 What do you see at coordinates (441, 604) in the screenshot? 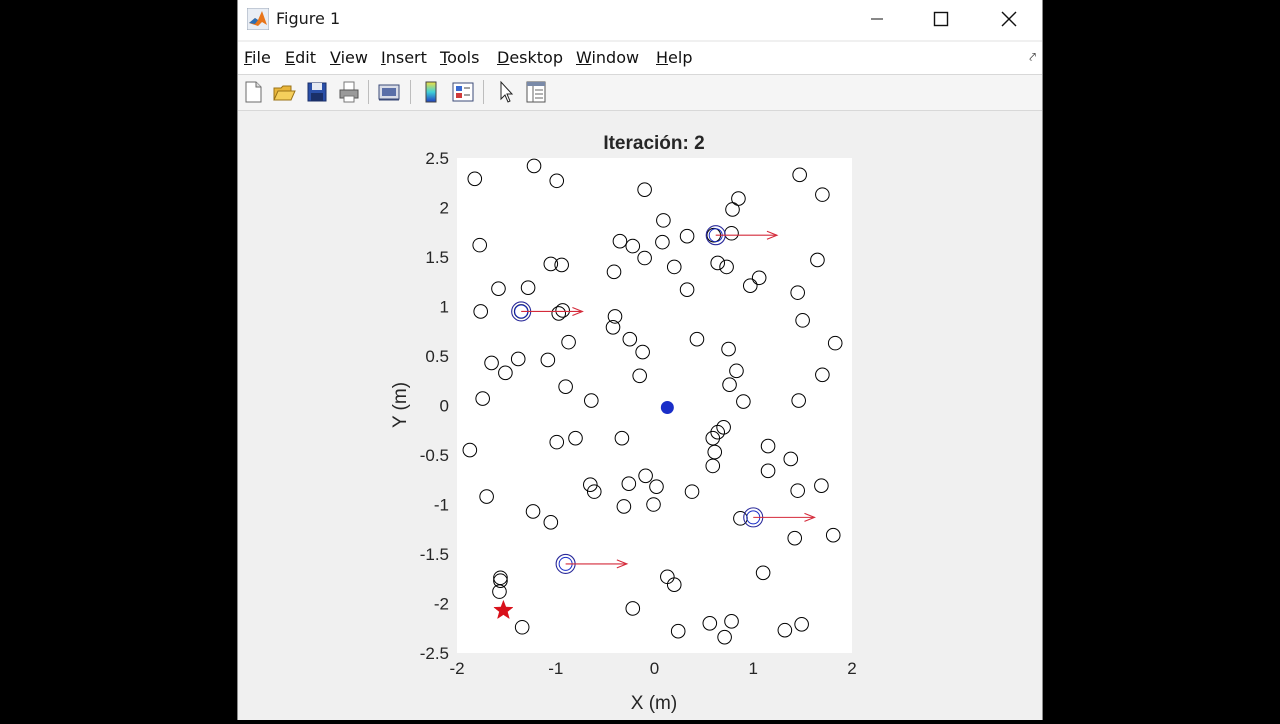
I see `y-tick-label: -2` at bounding box center [441, 604].